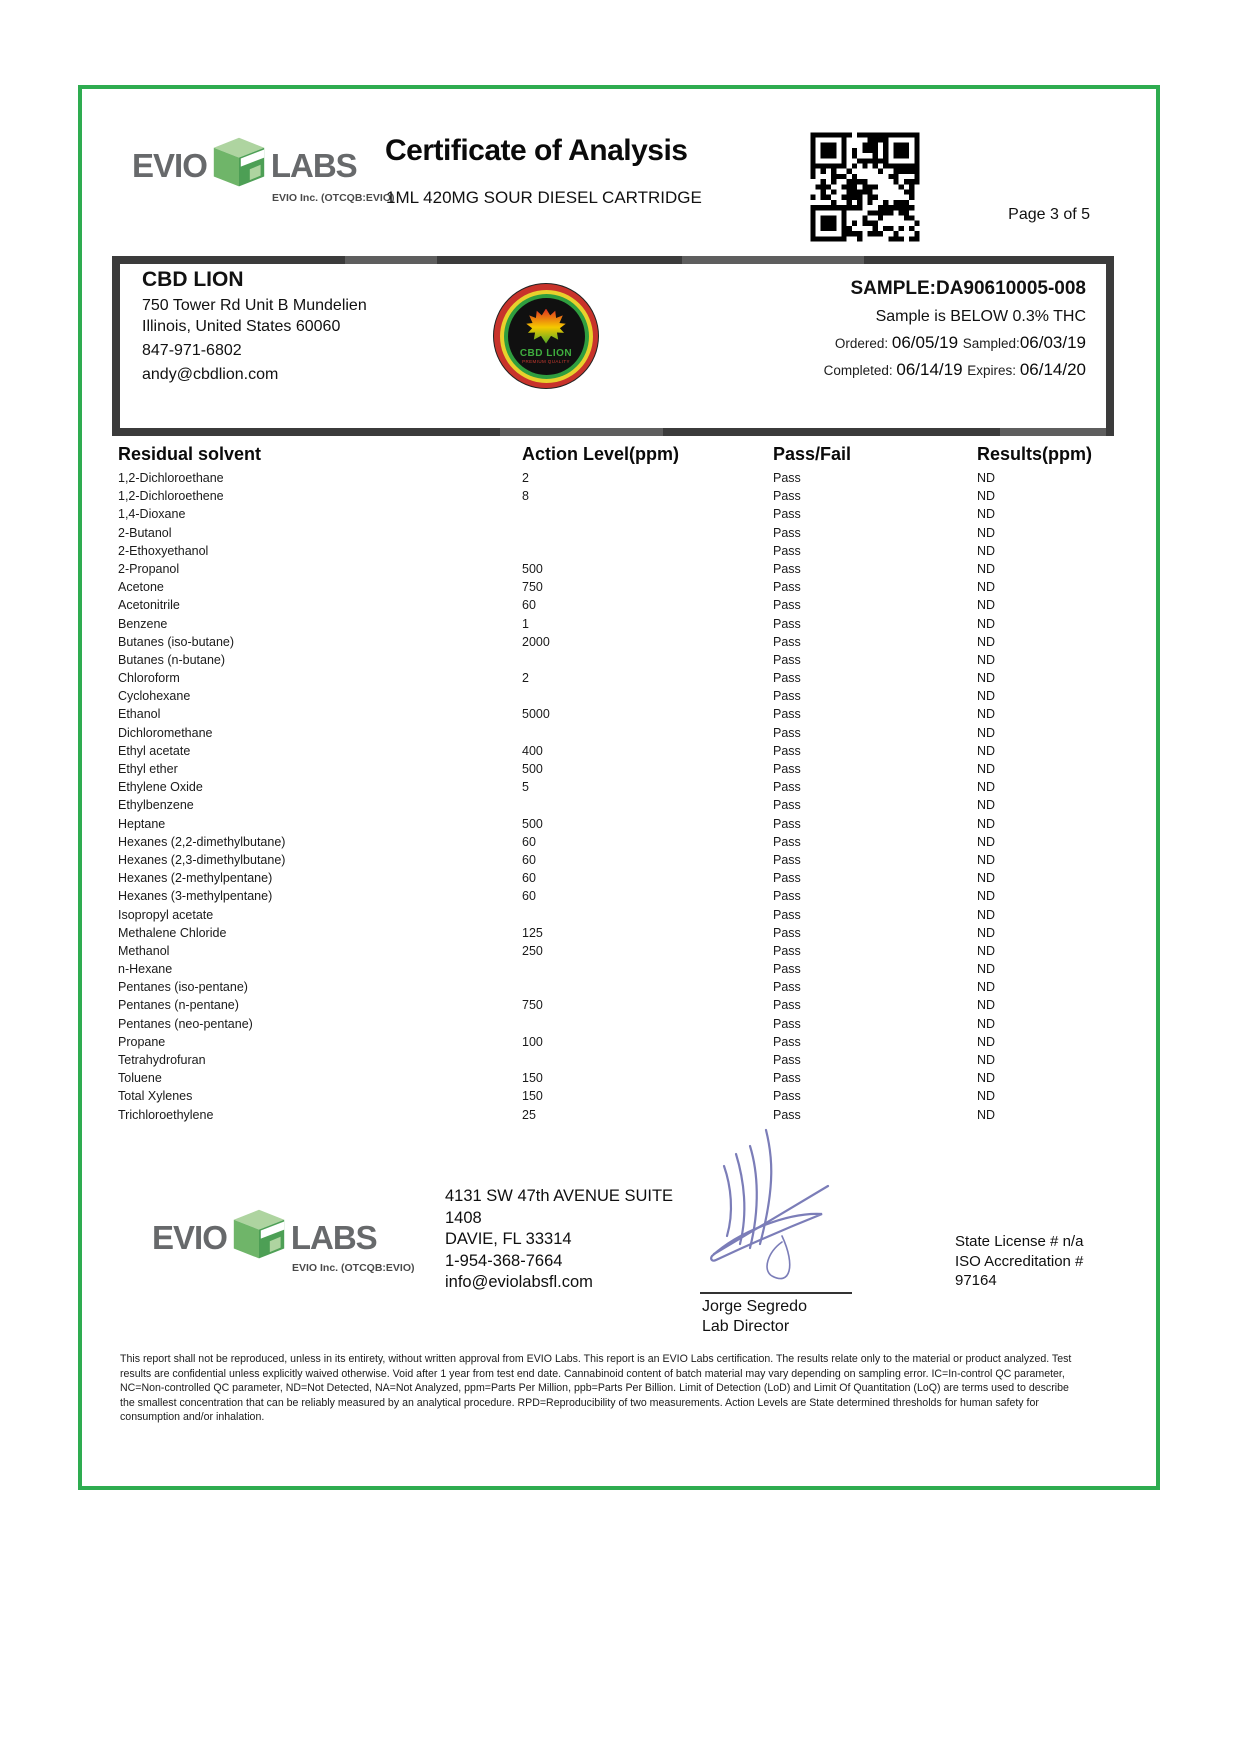  What do you see at coordinates (145, 969) in the screenshot?
I see `cell-solvent: n-Hexane` at bounding box center [145, 969].